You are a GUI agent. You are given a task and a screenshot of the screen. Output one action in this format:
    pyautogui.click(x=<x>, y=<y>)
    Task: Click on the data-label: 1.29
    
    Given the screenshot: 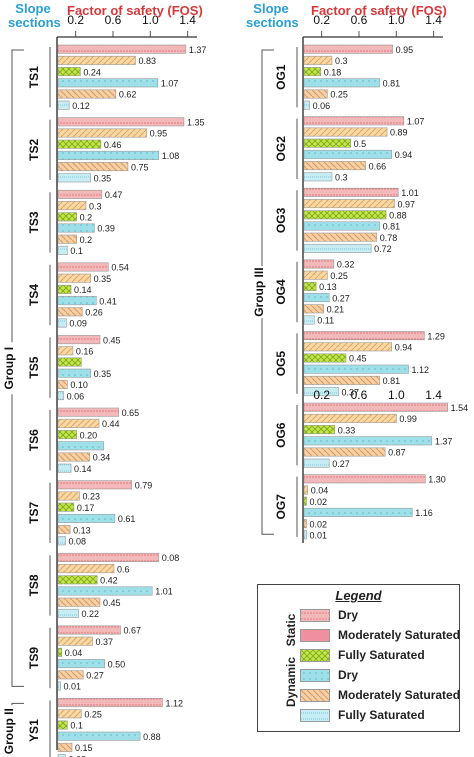 What is the action you would take?
    pyautogui.click(x=436, y=336)
    